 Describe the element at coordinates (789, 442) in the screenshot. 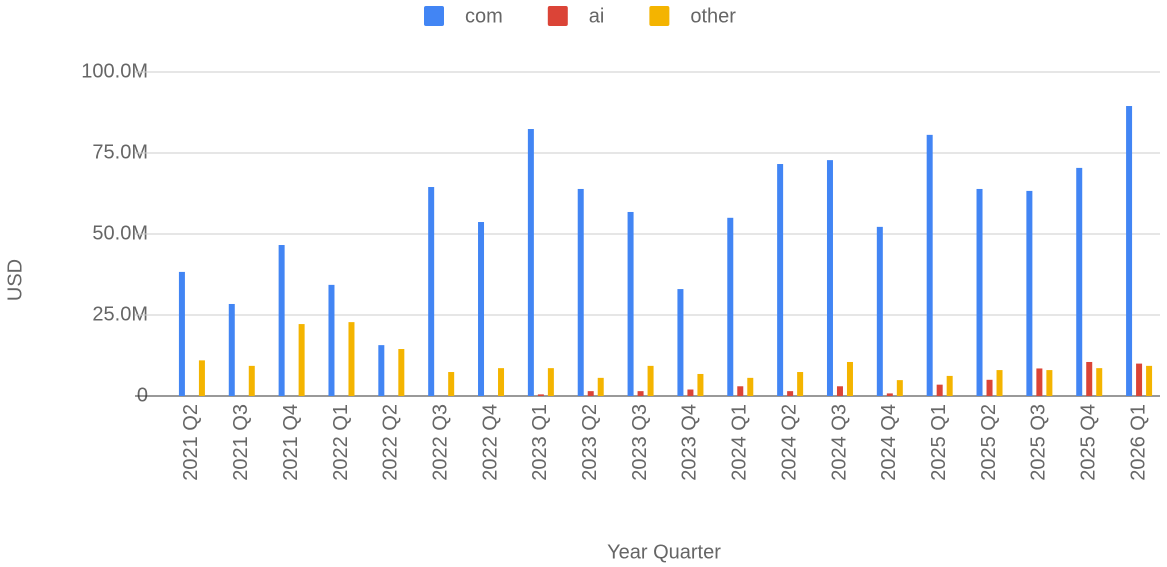

I see `x-tick-label: 2024 Q2` at that location.